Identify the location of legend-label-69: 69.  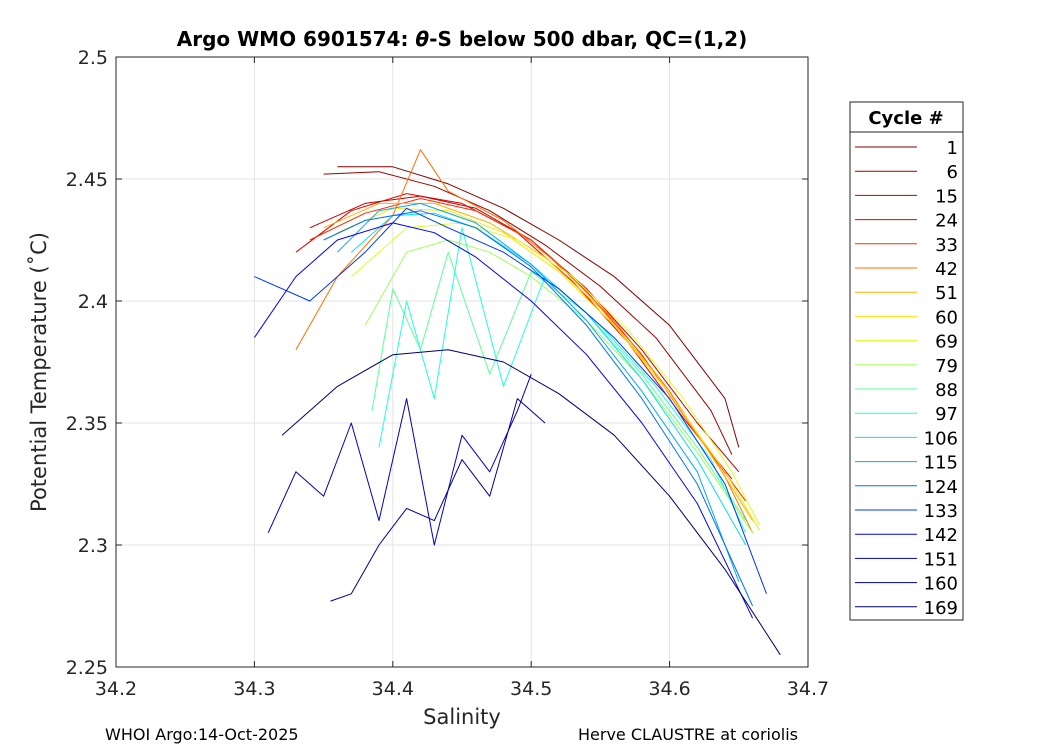
(946, 342).